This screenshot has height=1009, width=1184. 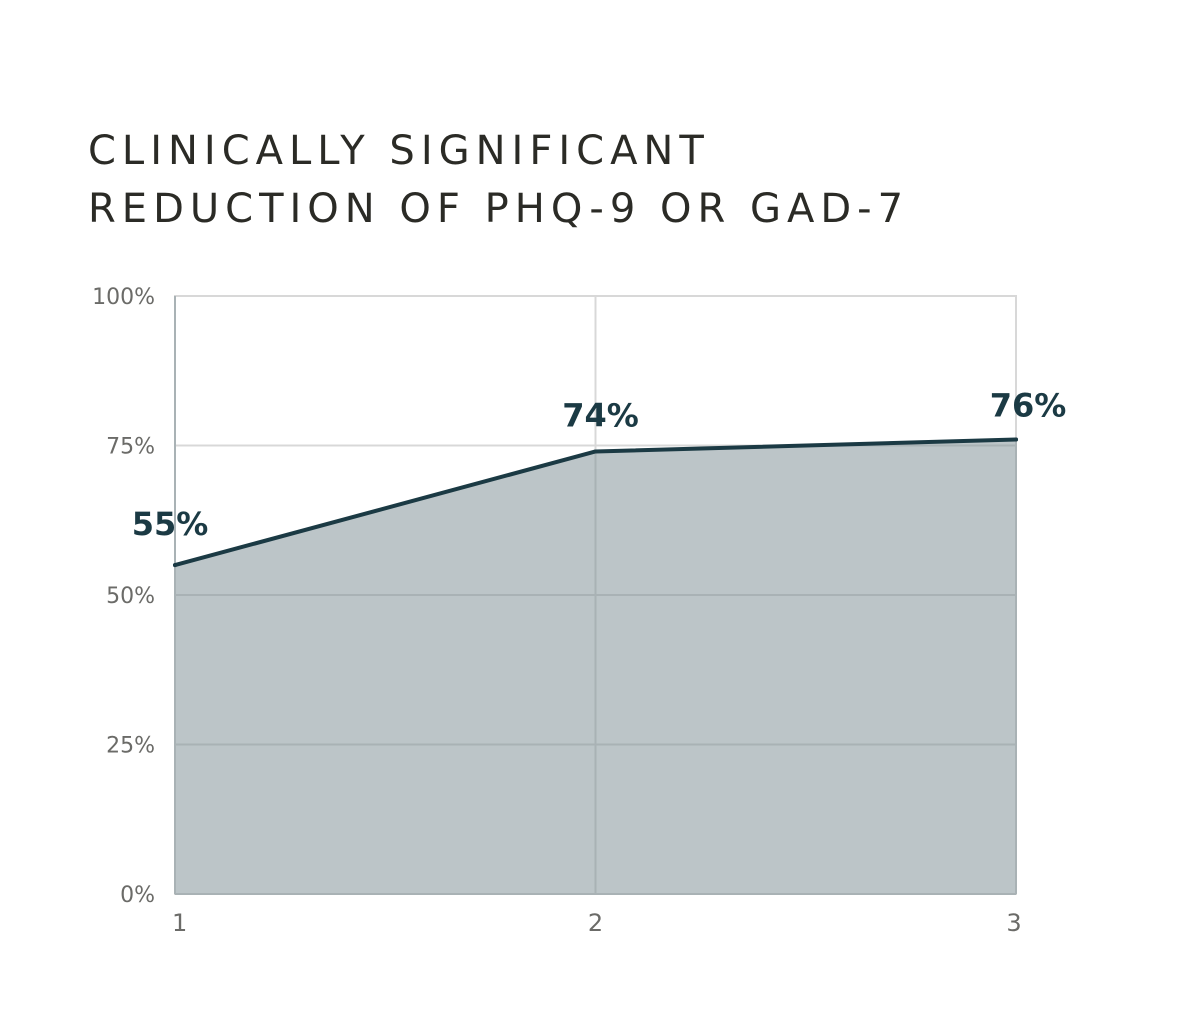 What do you see at coordinates (399, 151) in the screenshot?
I see `chart-title-line-1: CLINICALLY SIGNIFICANT` at bounding box center [399, 151].